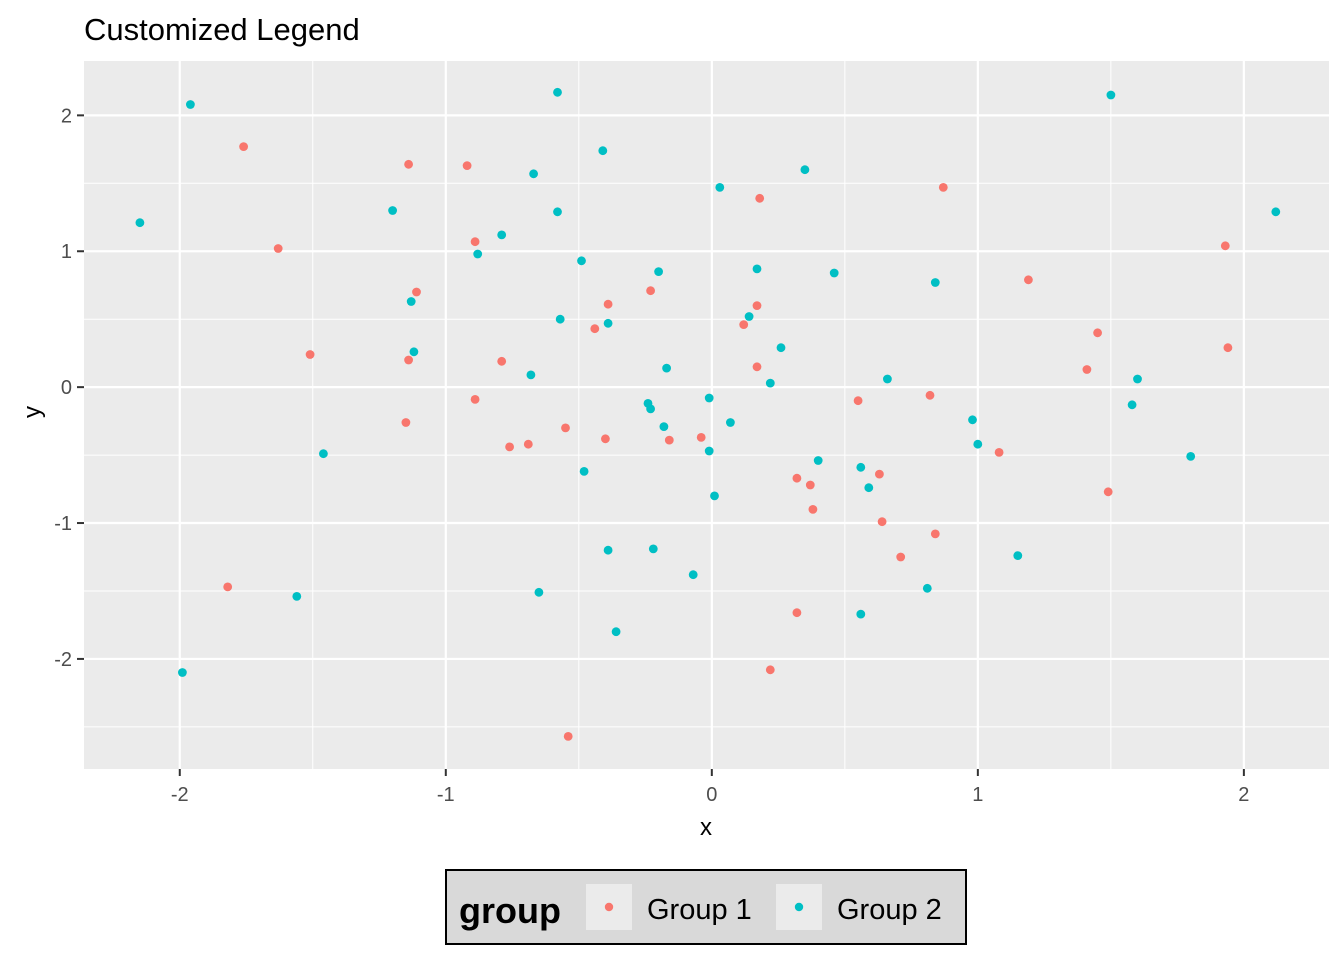 The width and height of the screenshot is (1344, 960). Describe the element at coordinates (510, 910) in the screenshot. I see `legend-title: group` at that location.